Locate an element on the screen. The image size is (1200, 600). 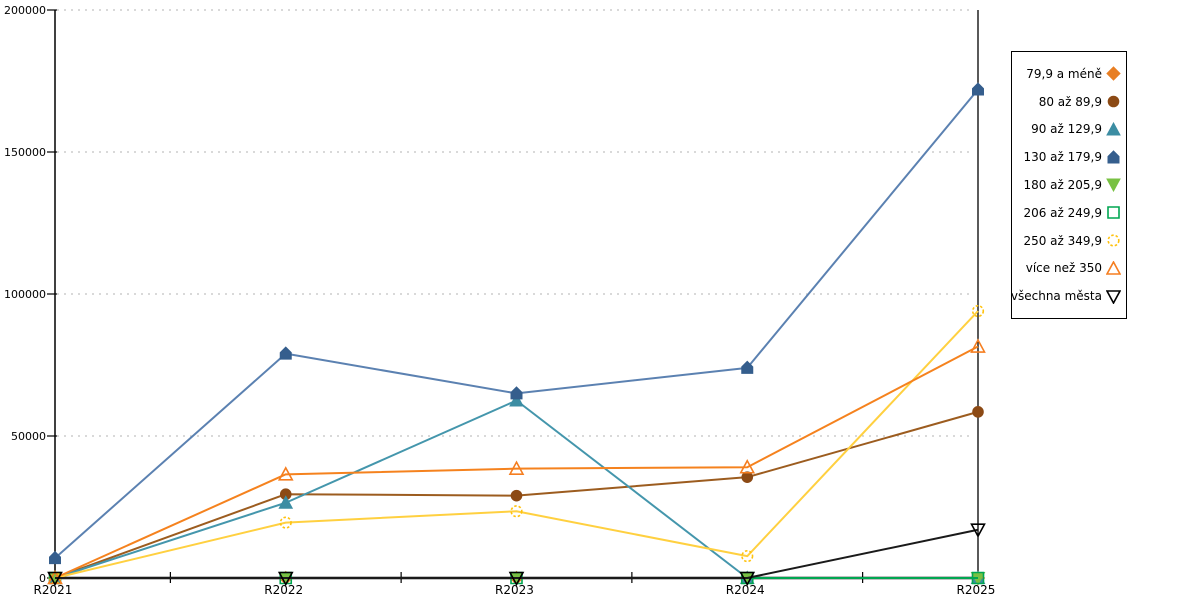
legend-label: 250 až 349,9 is located at coordinates (1062, 240).